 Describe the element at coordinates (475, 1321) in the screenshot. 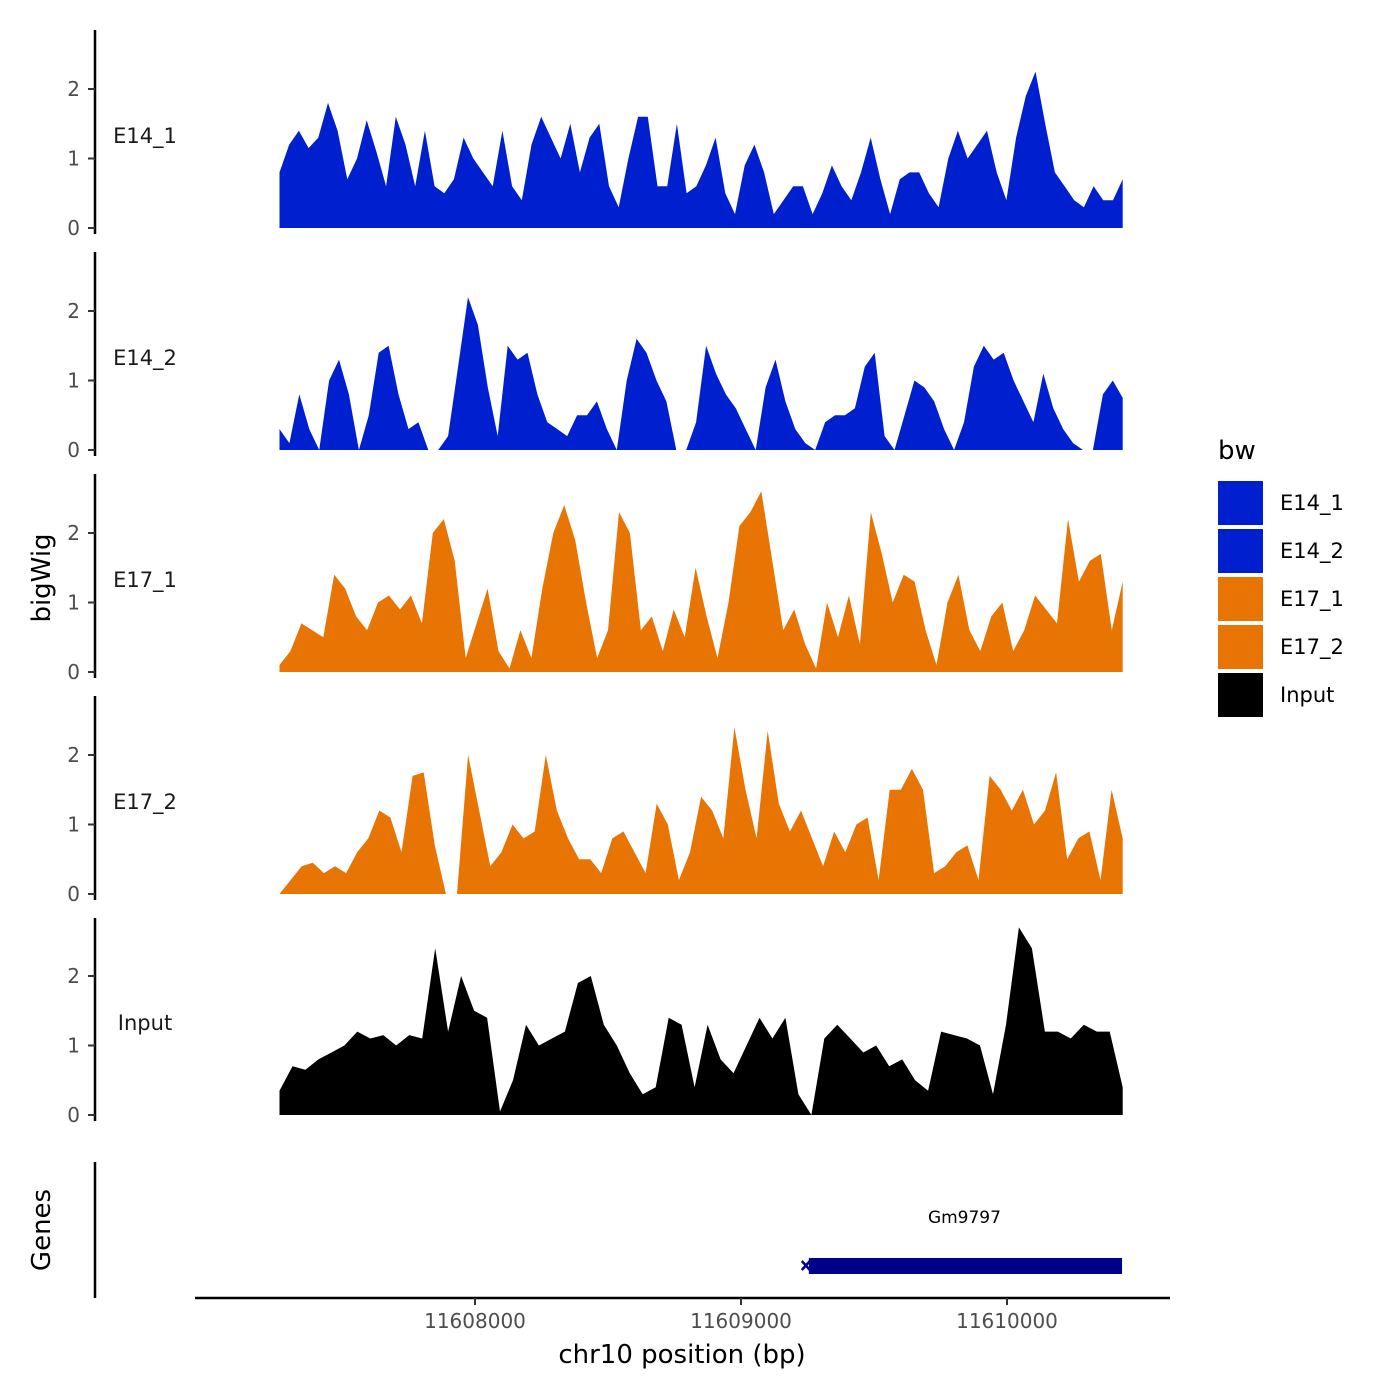

I see `x-tick-label: 11608000` at that location.